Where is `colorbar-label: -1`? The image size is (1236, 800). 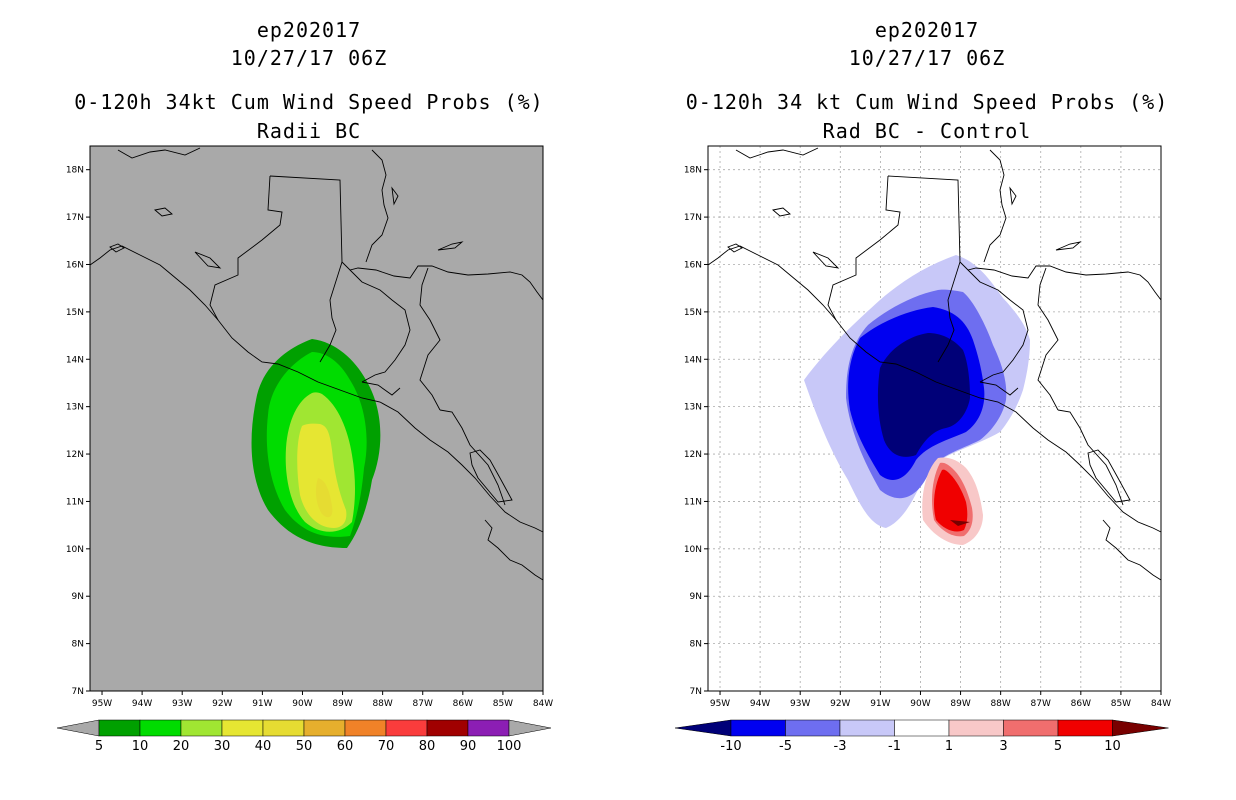 colorbar-label: -1 is located at coordinates (894, 746).